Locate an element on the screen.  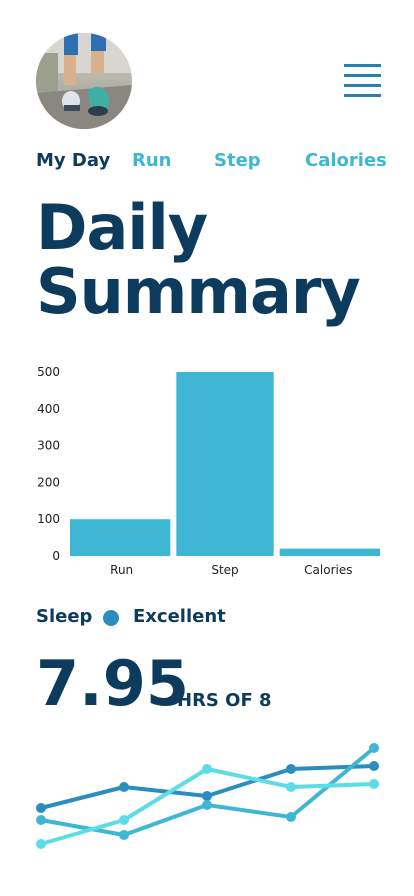
bar-calories is located at coordinates (329, 552).